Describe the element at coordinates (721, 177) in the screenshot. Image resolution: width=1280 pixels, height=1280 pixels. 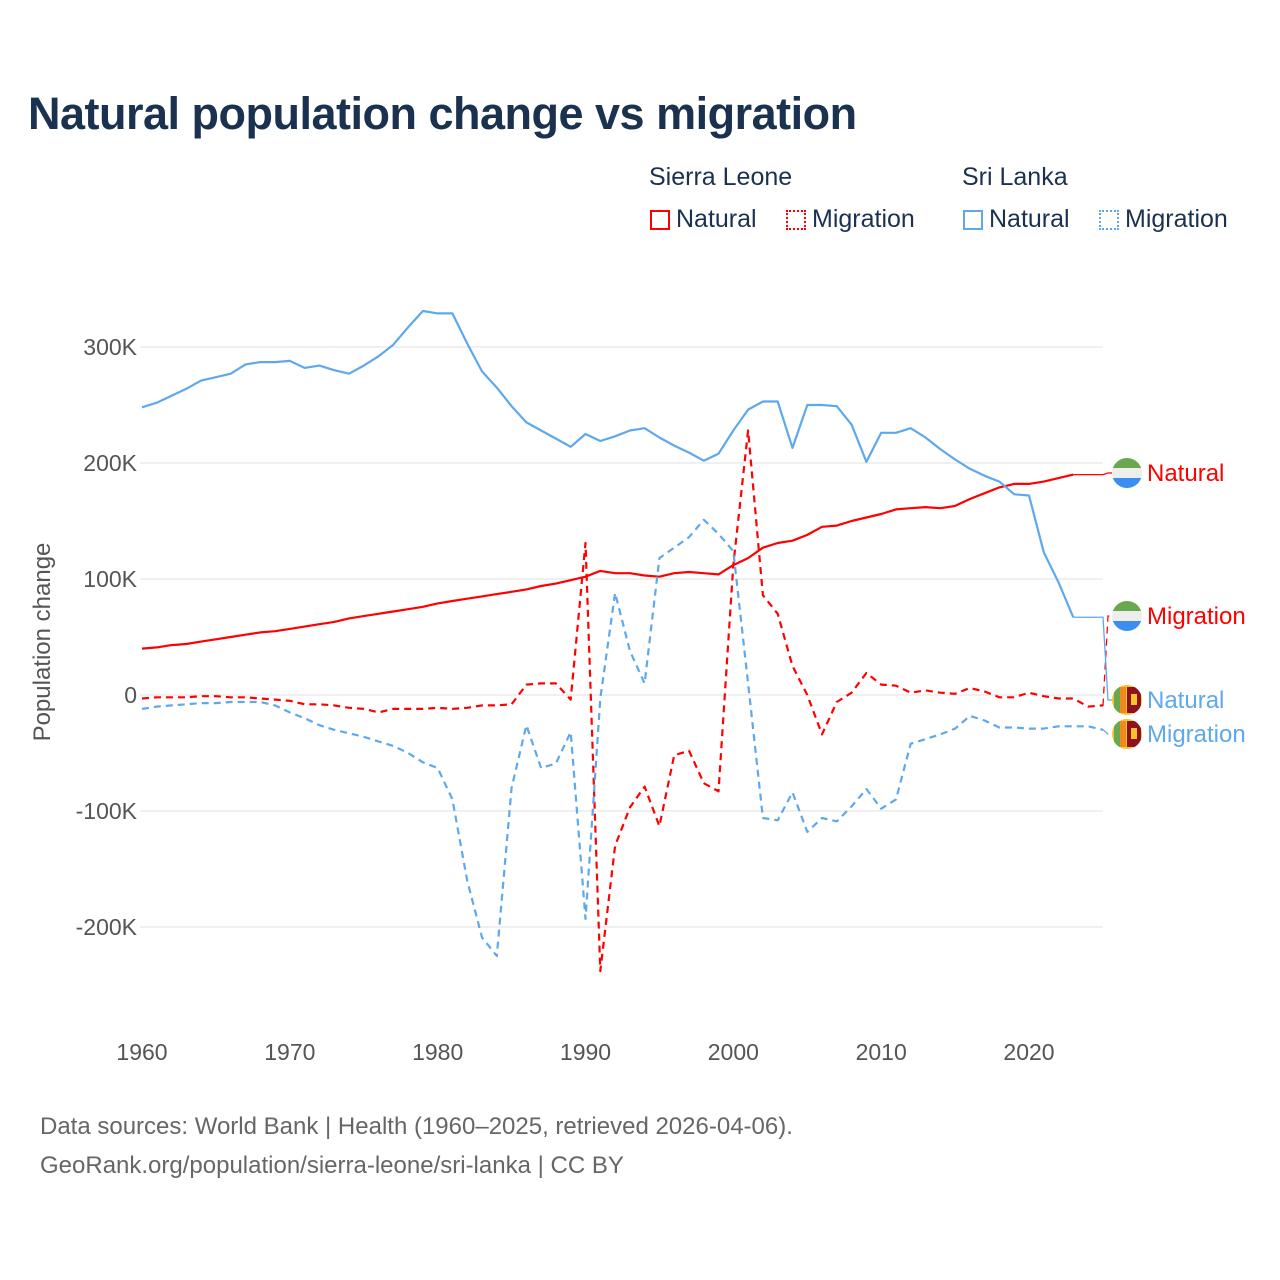
I see `legend-group-sierra-leone: Sierra Leone` at that location.